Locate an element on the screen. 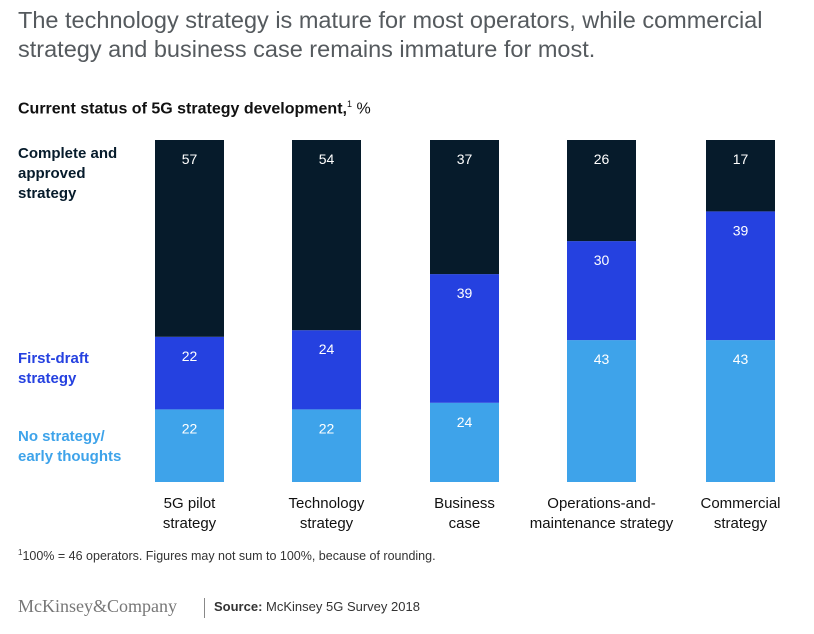 The width and height of the screenshot is (814, 634). source-text: McKinsey 5G Survey 2018 is located at coordinates (343, 606).